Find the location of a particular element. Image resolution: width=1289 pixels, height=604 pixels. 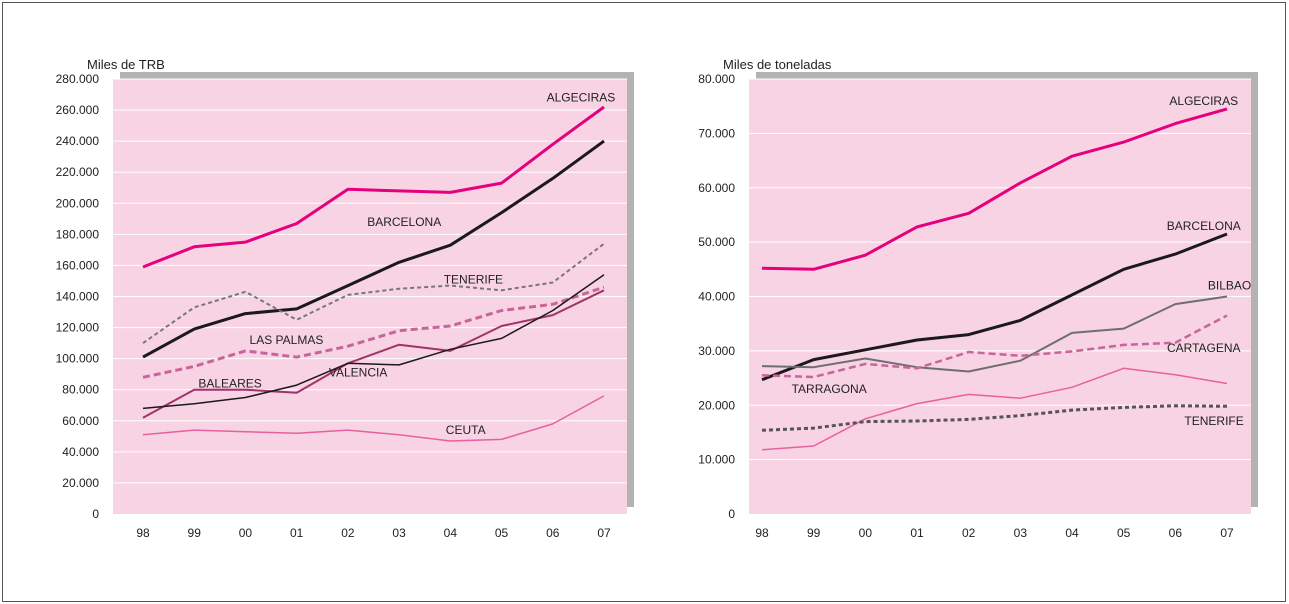

y-tick-label: 70.000 is located at coordinates (716, 133).